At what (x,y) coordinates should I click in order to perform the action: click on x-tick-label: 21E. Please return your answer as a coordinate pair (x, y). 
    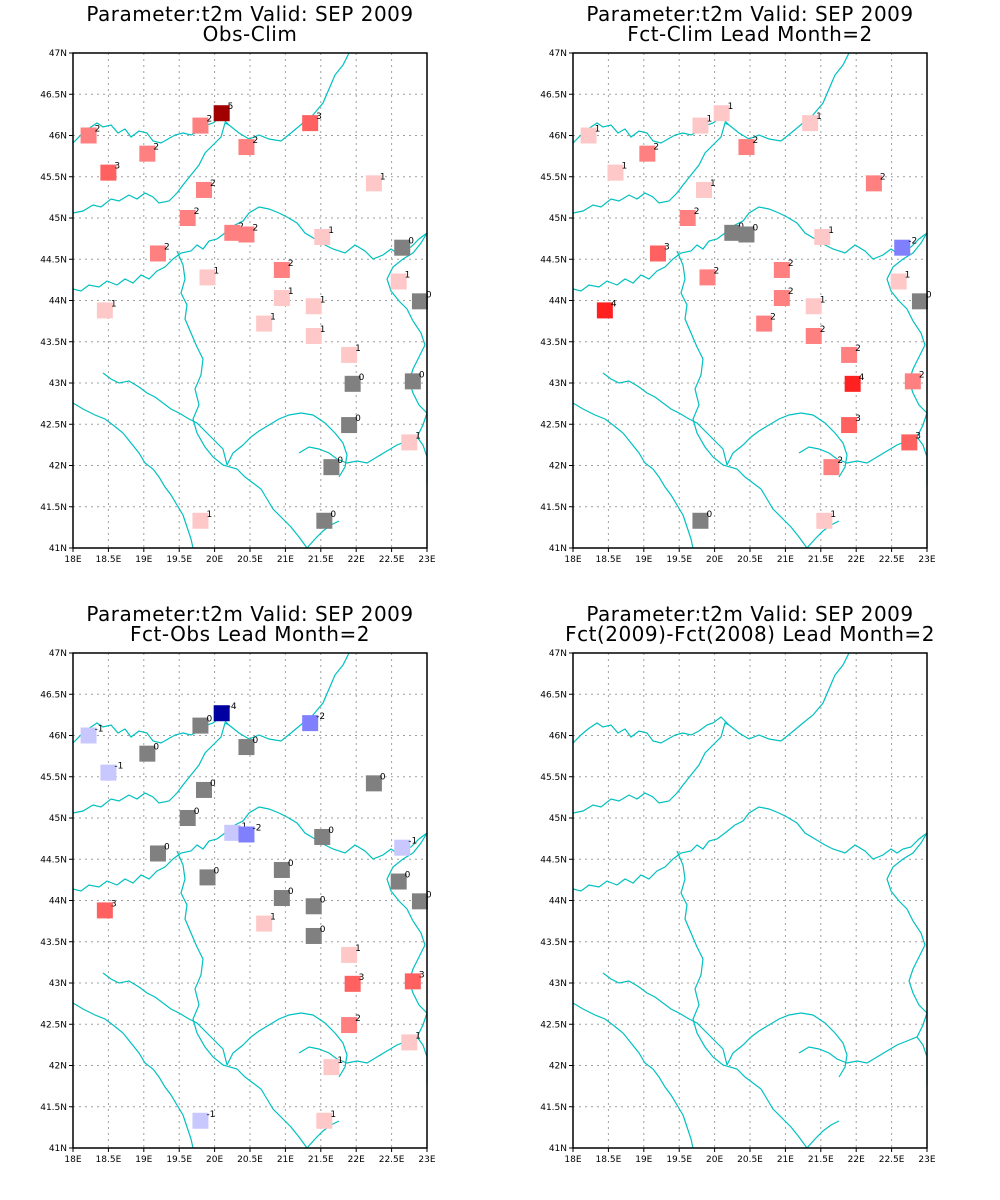
    Looking at the image, I should click on (285, 1160).